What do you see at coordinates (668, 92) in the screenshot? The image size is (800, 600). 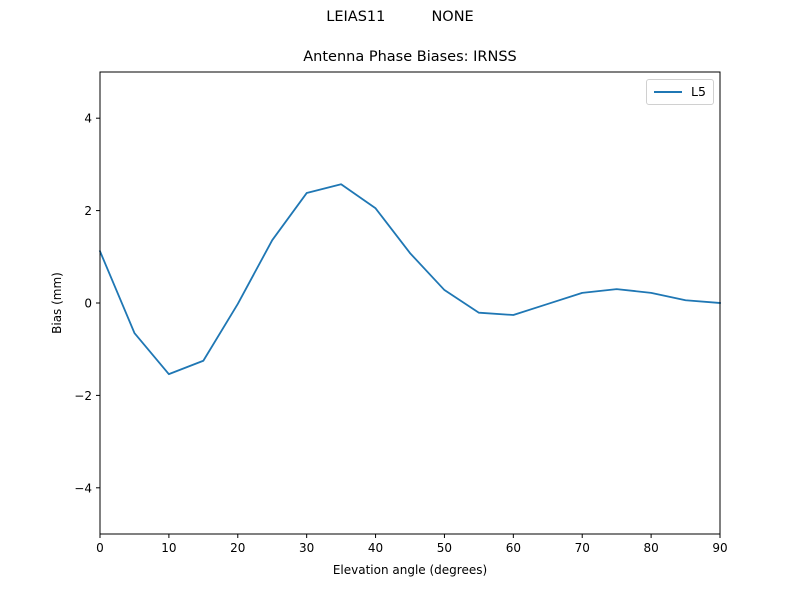 I see `legend-line-swatch-l5` at bounding box center [668, 92].